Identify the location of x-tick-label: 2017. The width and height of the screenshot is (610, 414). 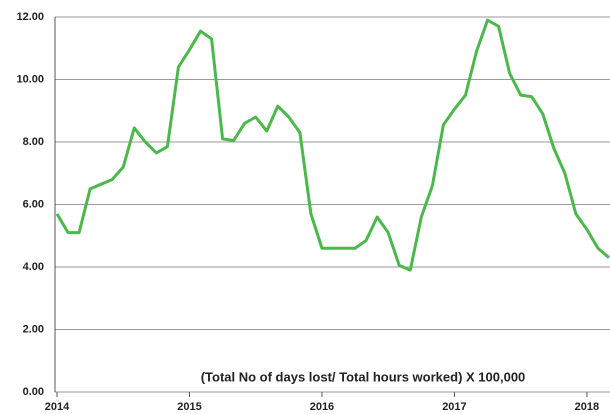
(454, 407).